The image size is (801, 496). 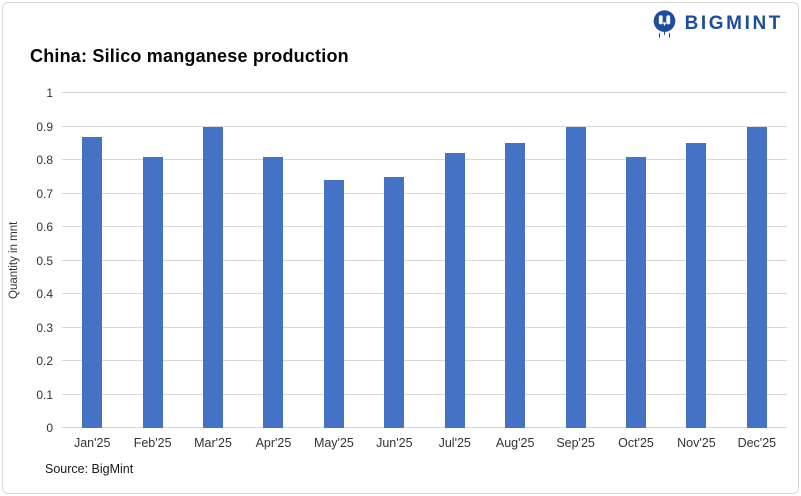 I want to click on y-tick-label: 0.7, so click(x=44, y=193).